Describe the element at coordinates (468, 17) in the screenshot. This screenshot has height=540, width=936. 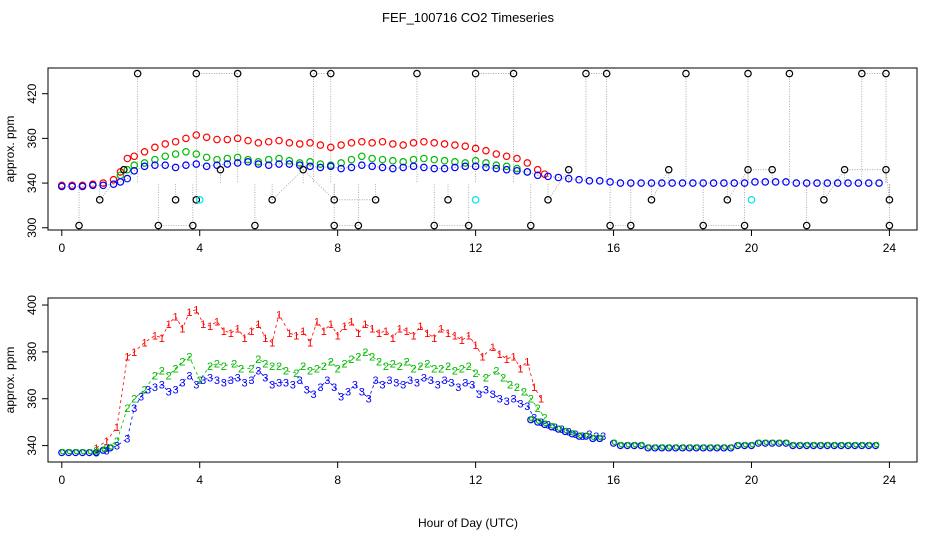
I see `figure-title: FEF_100716 CO2 Timeseries` at that location.